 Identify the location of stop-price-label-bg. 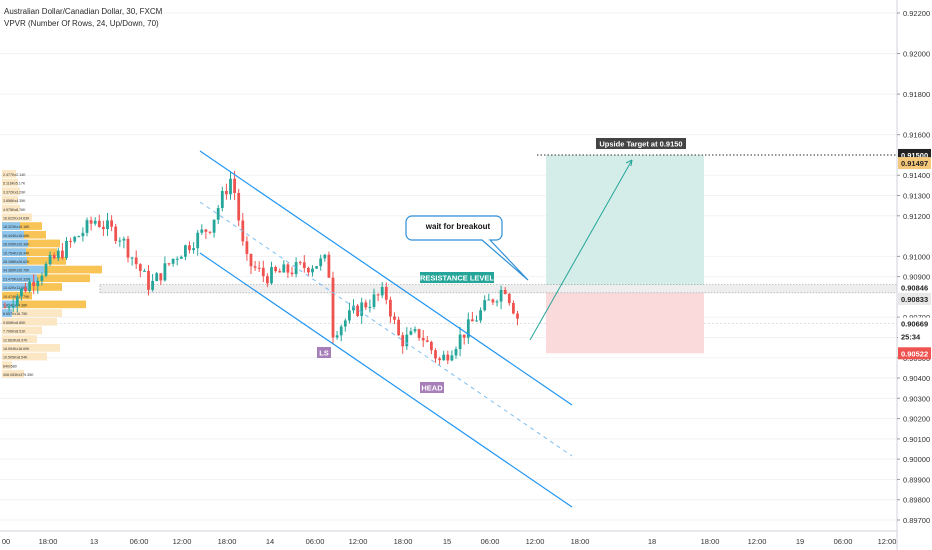
(914, 353).